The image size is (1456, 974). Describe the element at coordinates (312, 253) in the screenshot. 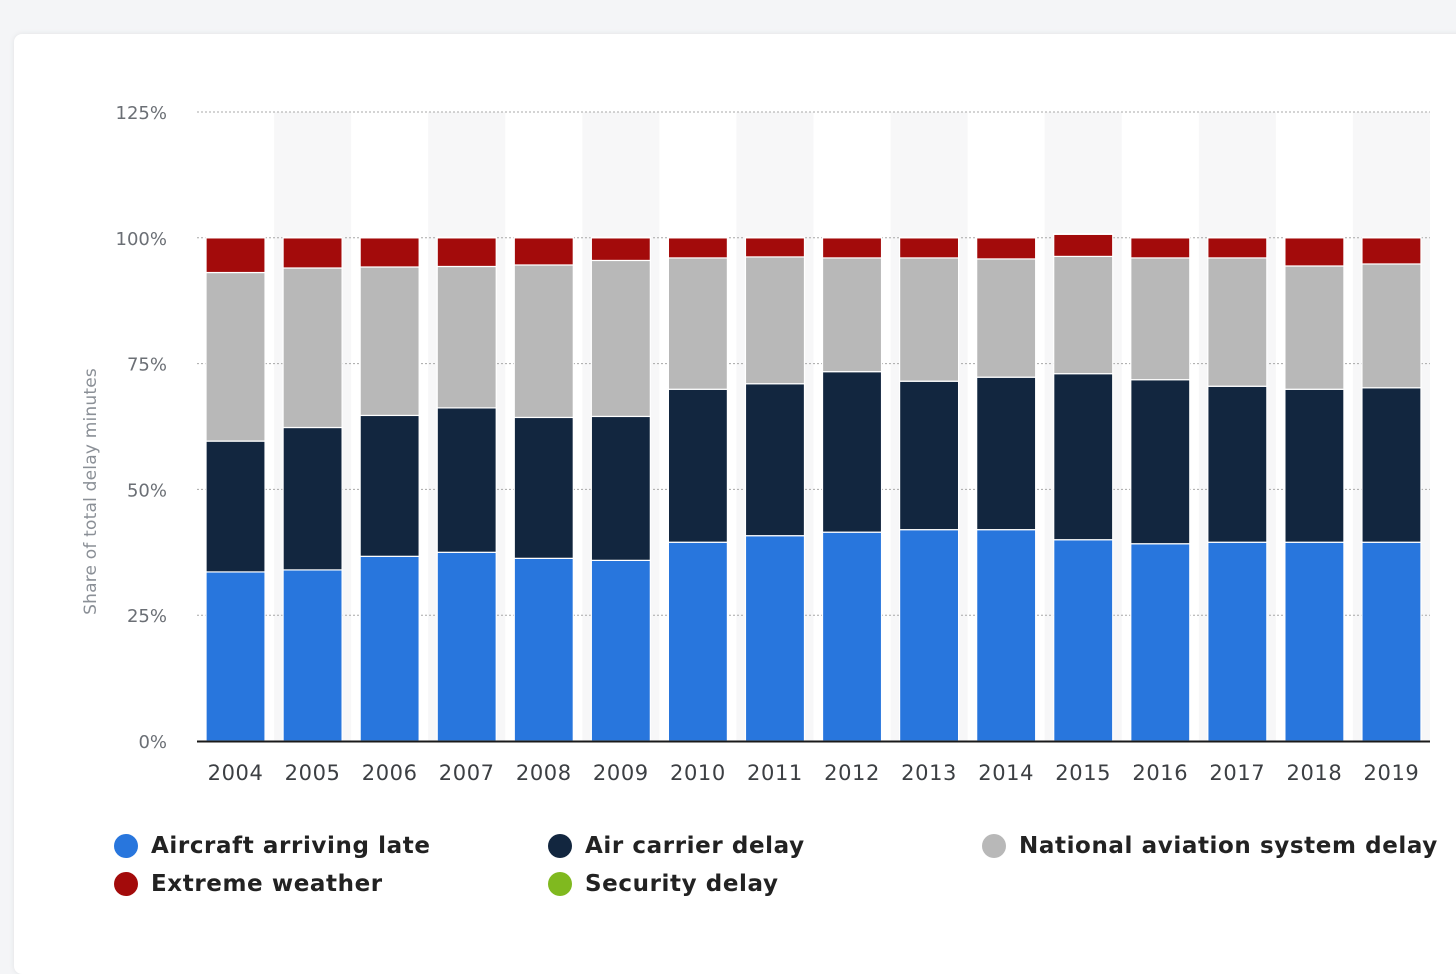

I see `bar-2005-extreme-weather` at that location.